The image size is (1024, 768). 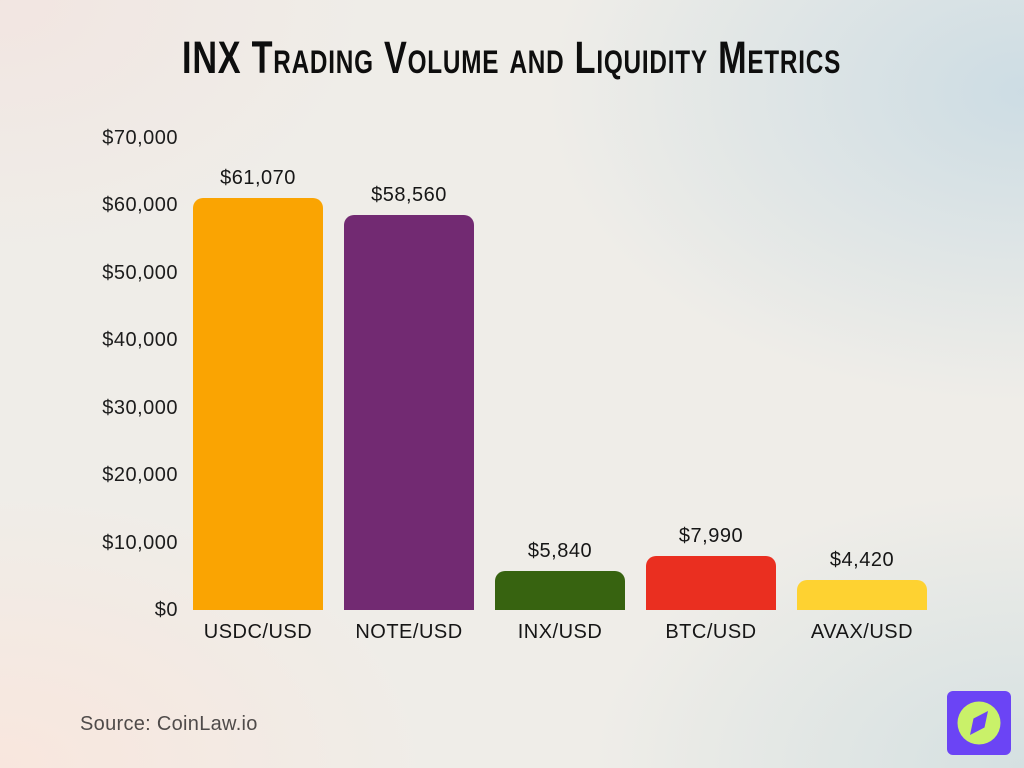 I want to click on chart-title-text: INX Trading Volume and Liquidity Metrics, so click(x=512, y=57).